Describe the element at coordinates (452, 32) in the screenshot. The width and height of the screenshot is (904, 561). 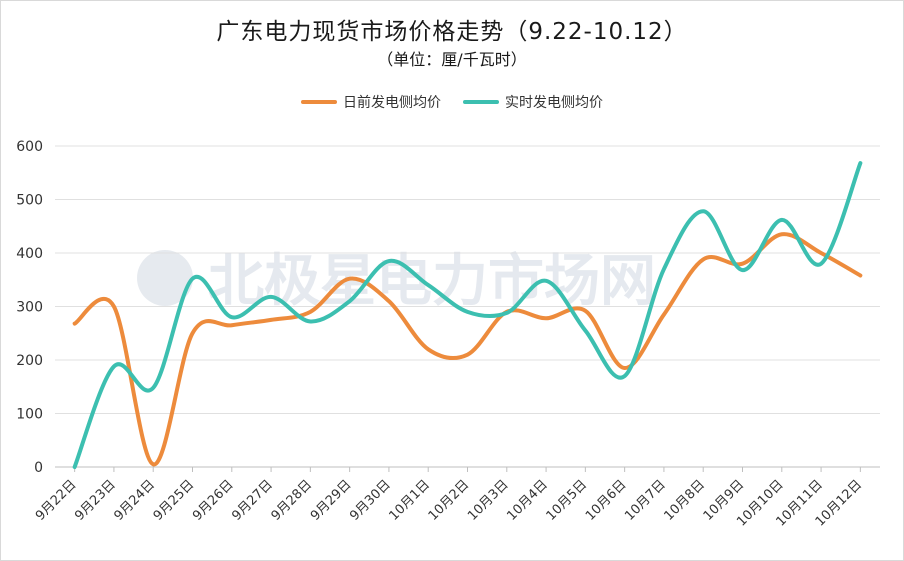
I see `chart-title: 广东电力现货市场价格走势（9.22-10.12）` at that location.